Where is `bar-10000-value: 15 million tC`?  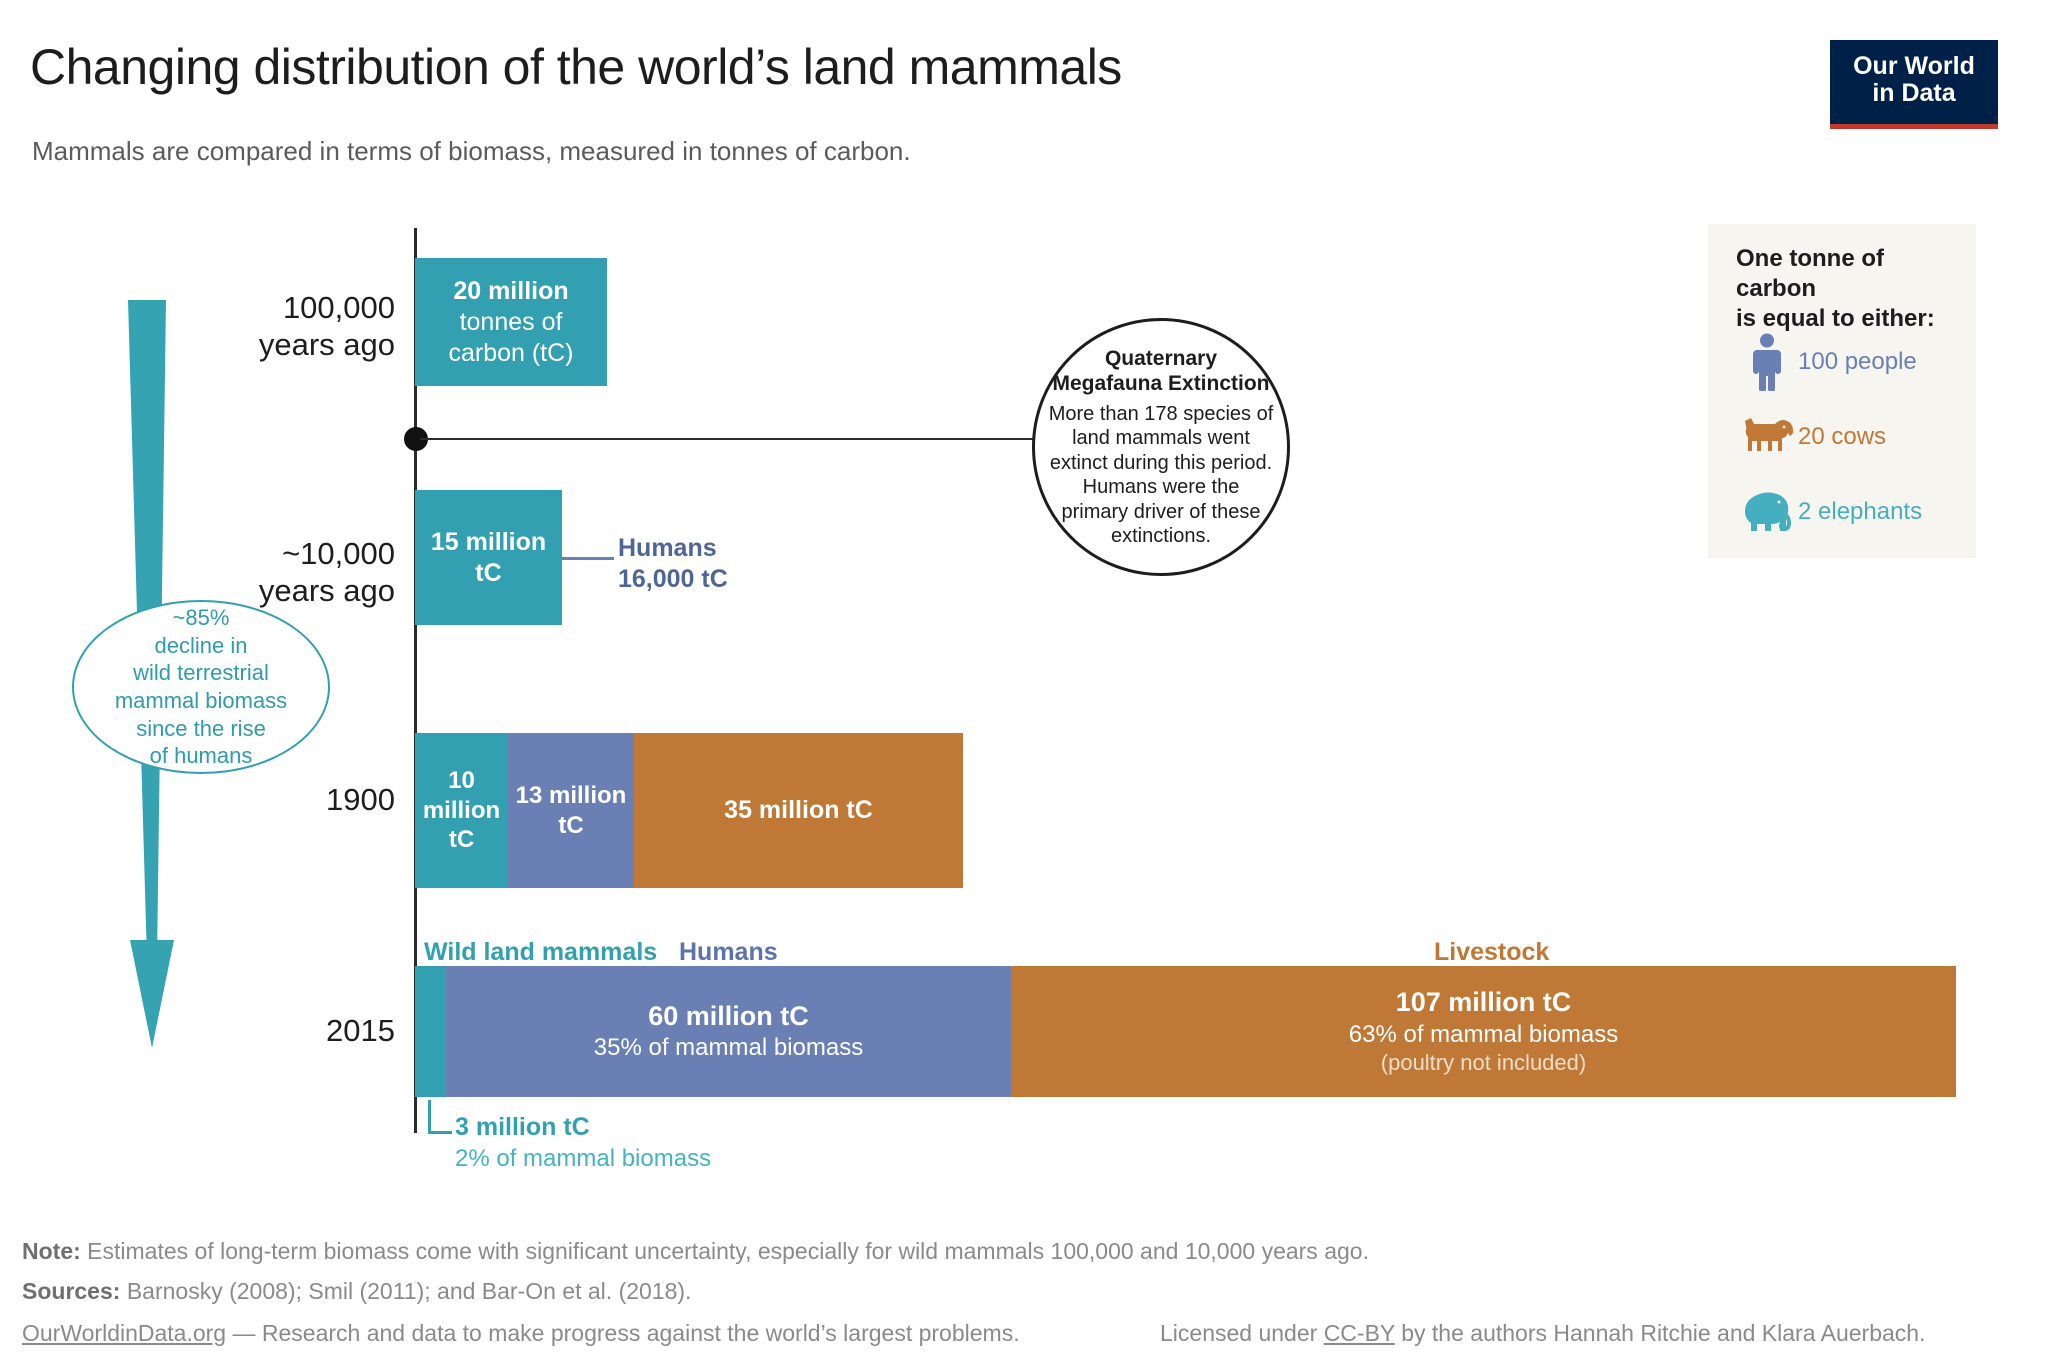
bar-10000-value: 15 million tC is located at coordinates (488, 557).